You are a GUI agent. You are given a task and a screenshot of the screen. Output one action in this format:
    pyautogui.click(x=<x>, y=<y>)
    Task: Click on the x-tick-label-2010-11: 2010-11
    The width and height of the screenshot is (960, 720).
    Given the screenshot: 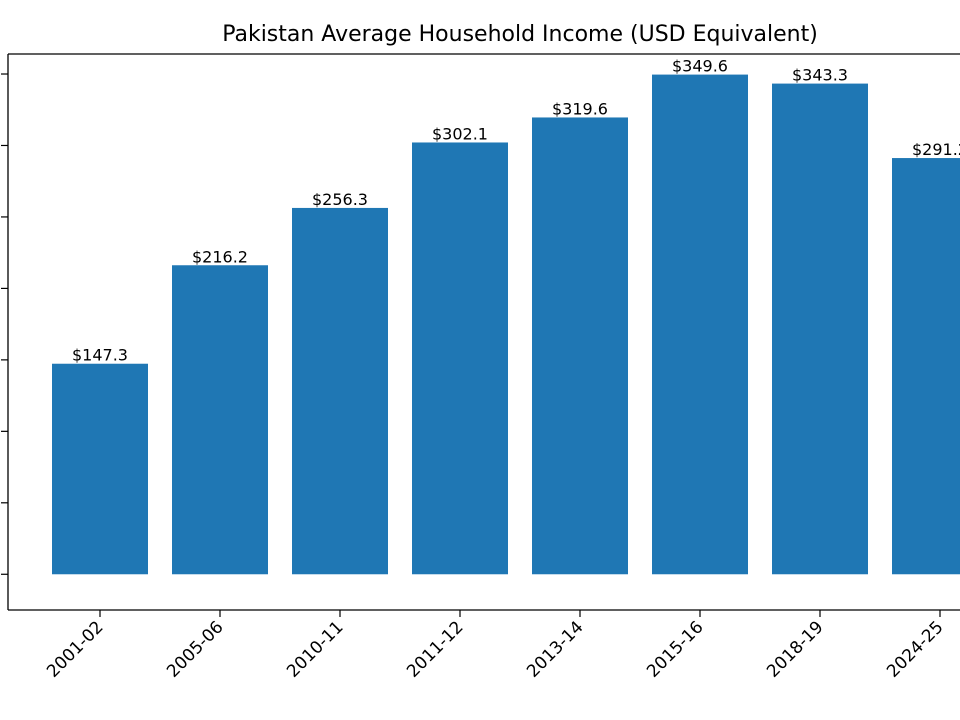 What is the action you would take?
    pyautogui.click(x=315, y=649)
    